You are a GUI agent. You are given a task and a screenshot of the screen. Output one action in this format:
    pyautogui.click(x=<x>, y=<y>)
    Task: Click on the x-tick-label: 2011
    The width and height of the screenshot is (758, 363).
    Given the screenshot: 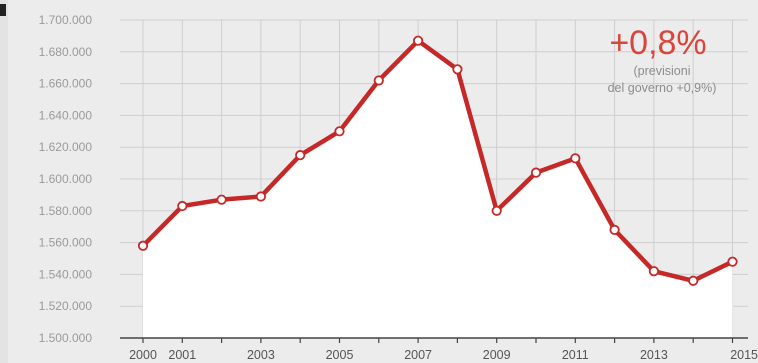 What is the action you would take?
    pyautogui.click(x=575, y=355)
    